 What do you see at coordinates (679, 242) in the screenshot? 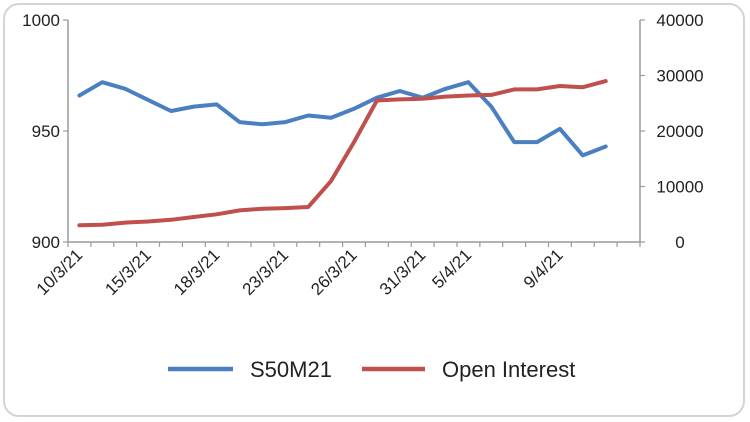
I see `right-tick-label: 0` at bounding box center [679, 242].